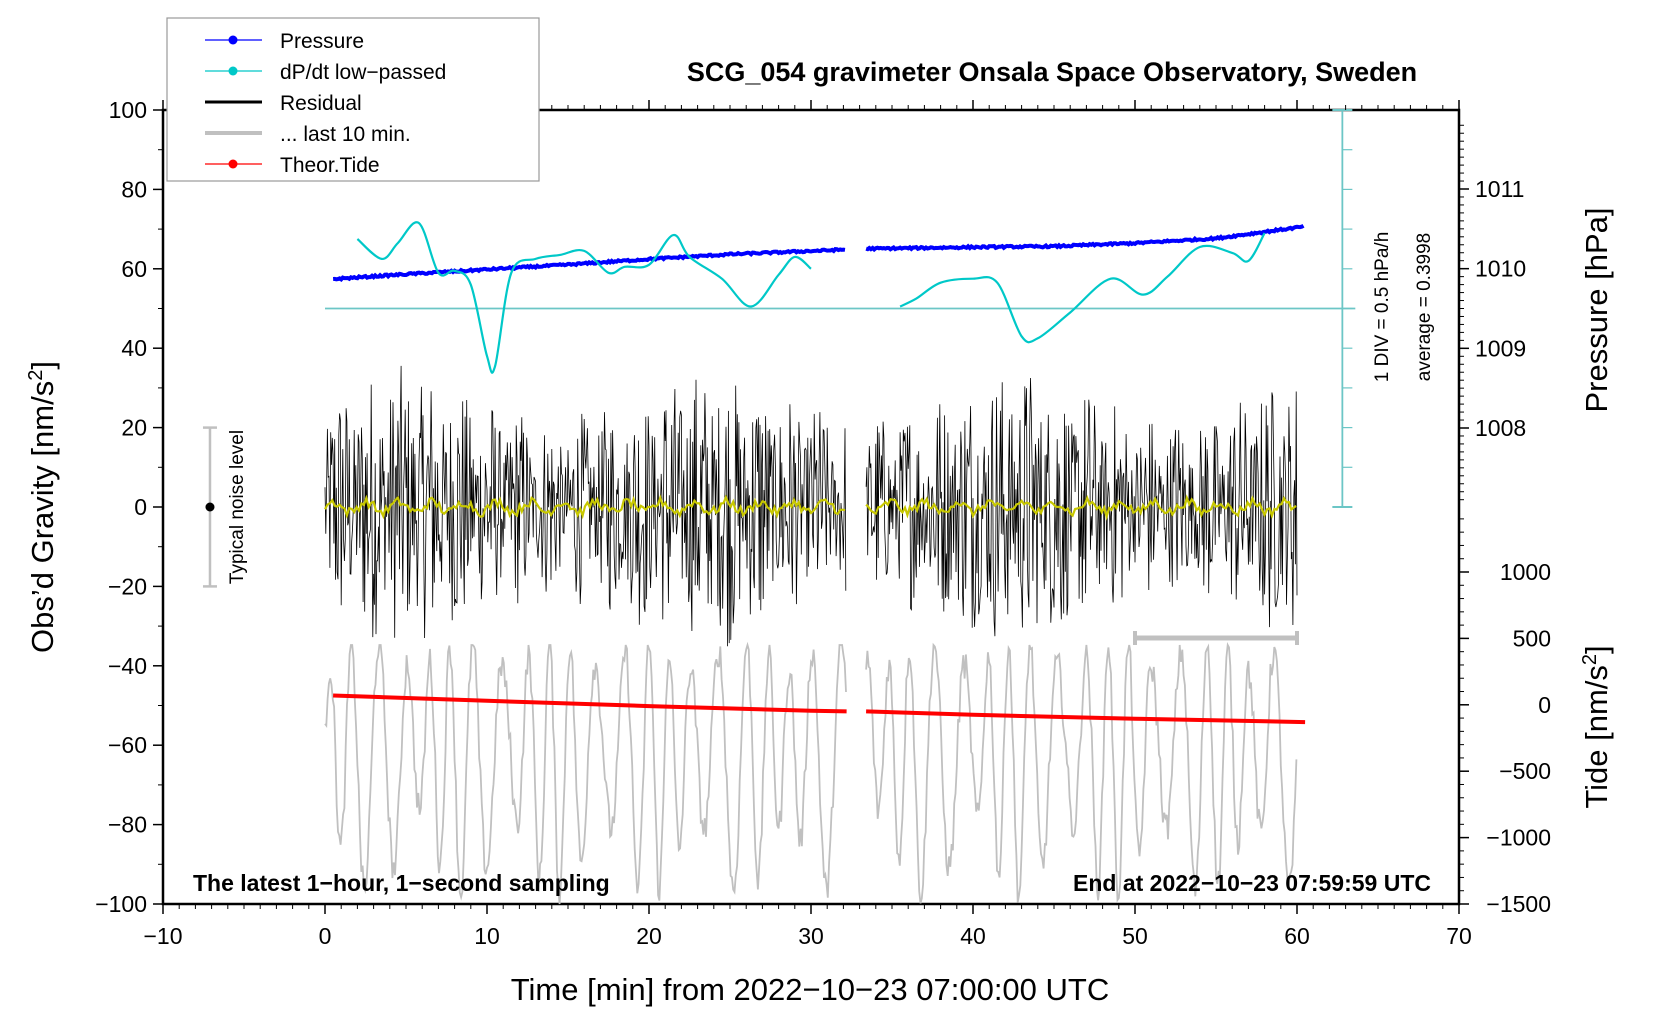 This screenshot has height=1020, width=1660. I want to click on noise-level-dot, so click(210, 507).